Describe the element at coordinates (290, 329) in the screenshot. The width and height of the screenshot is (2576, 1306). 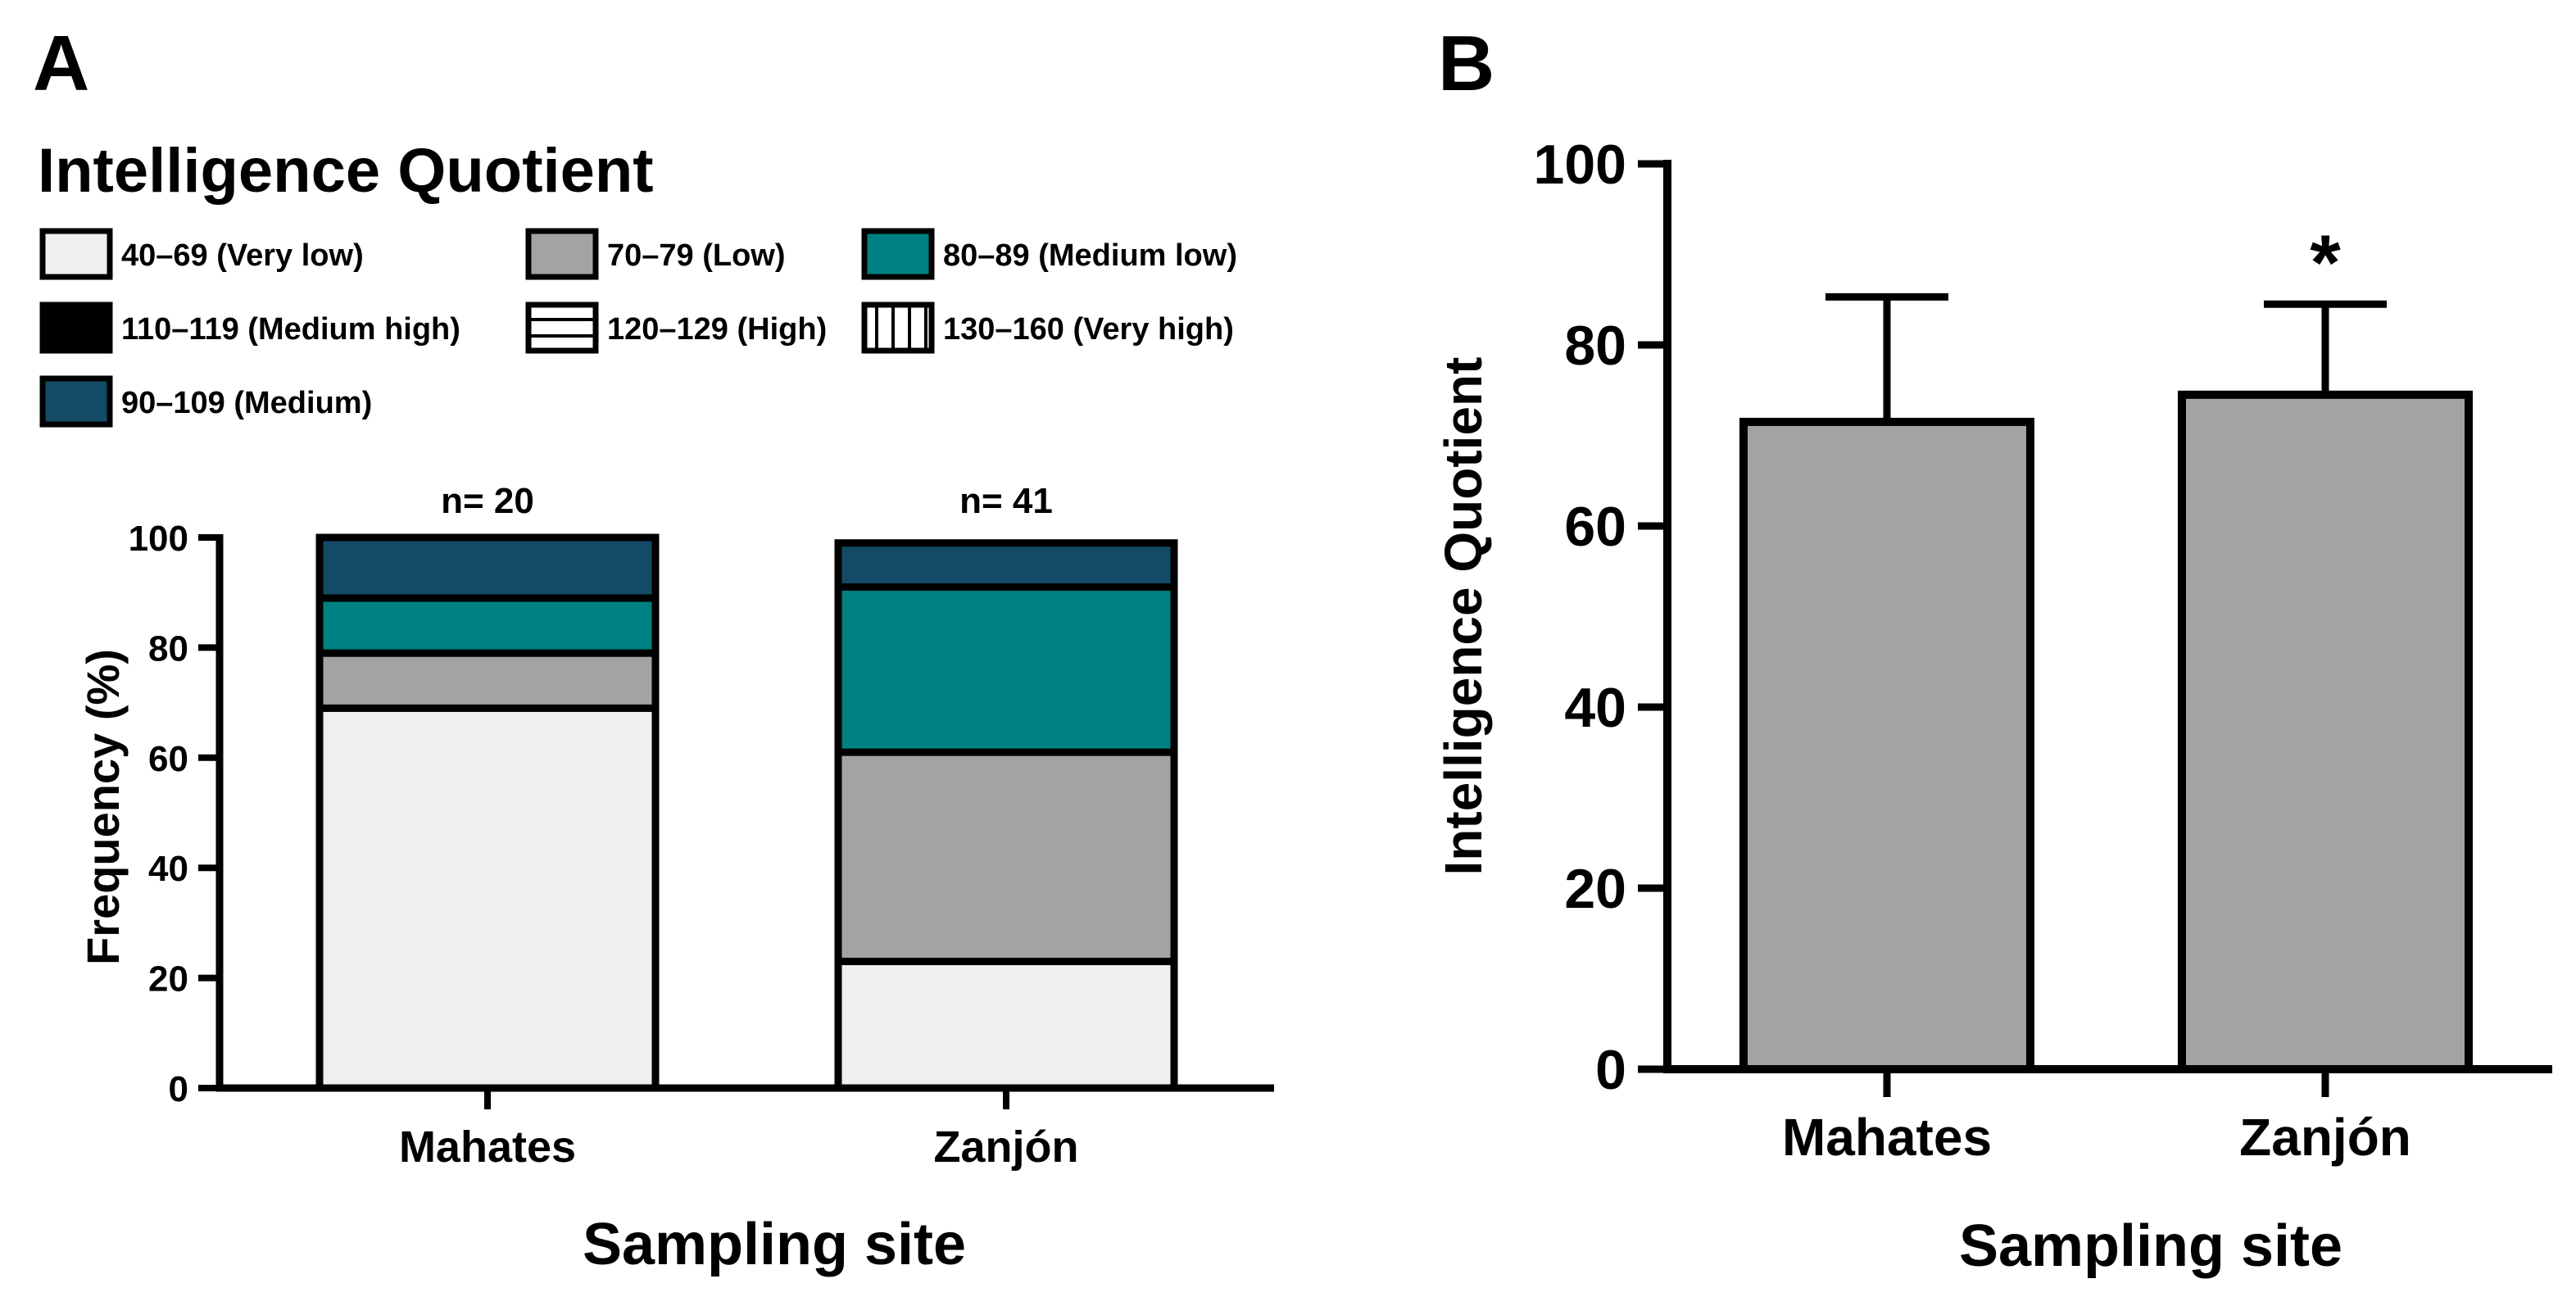
I see `legend-label-4: 110–119 (Medium high)` at that location.